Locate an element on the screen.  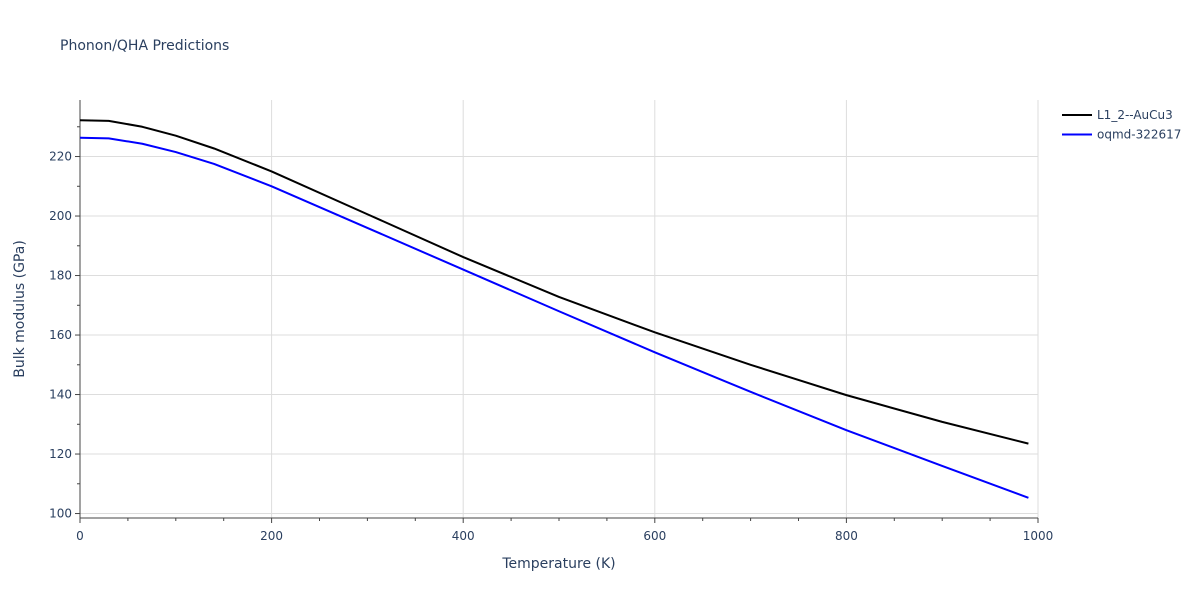
x-tick-label-3: 600 is located at coordinates (654, 536).